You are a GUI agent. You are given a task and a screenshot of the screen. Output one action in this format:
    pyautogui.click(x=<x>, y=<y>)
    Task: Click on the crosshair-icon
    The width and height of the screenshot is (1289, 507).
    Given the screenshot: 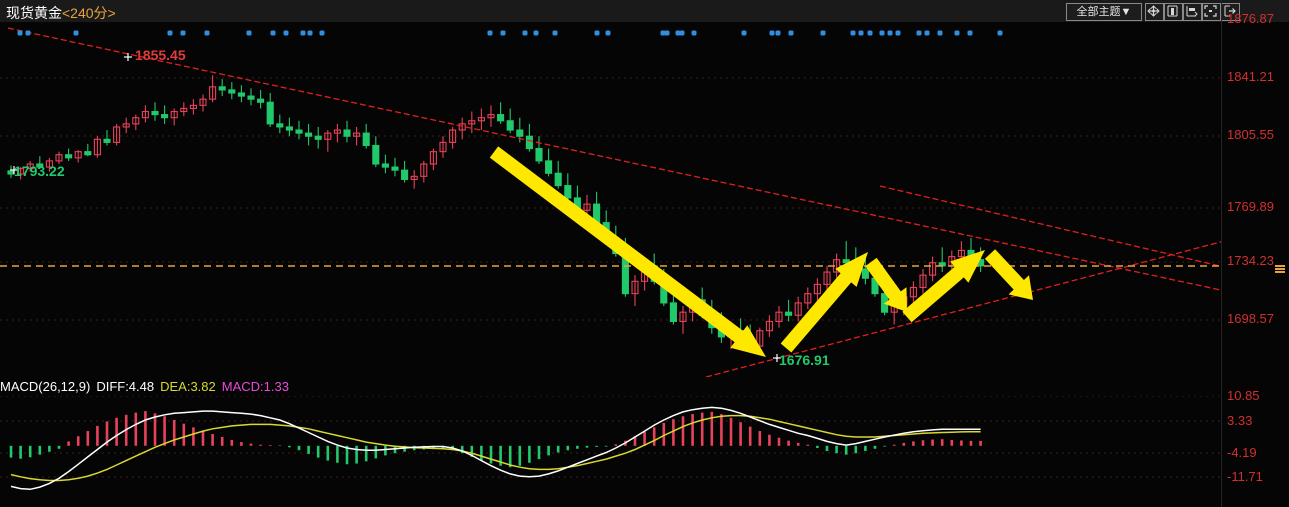 What is the action you would take?
    pyautogui.click(x=1153, y=11)
    